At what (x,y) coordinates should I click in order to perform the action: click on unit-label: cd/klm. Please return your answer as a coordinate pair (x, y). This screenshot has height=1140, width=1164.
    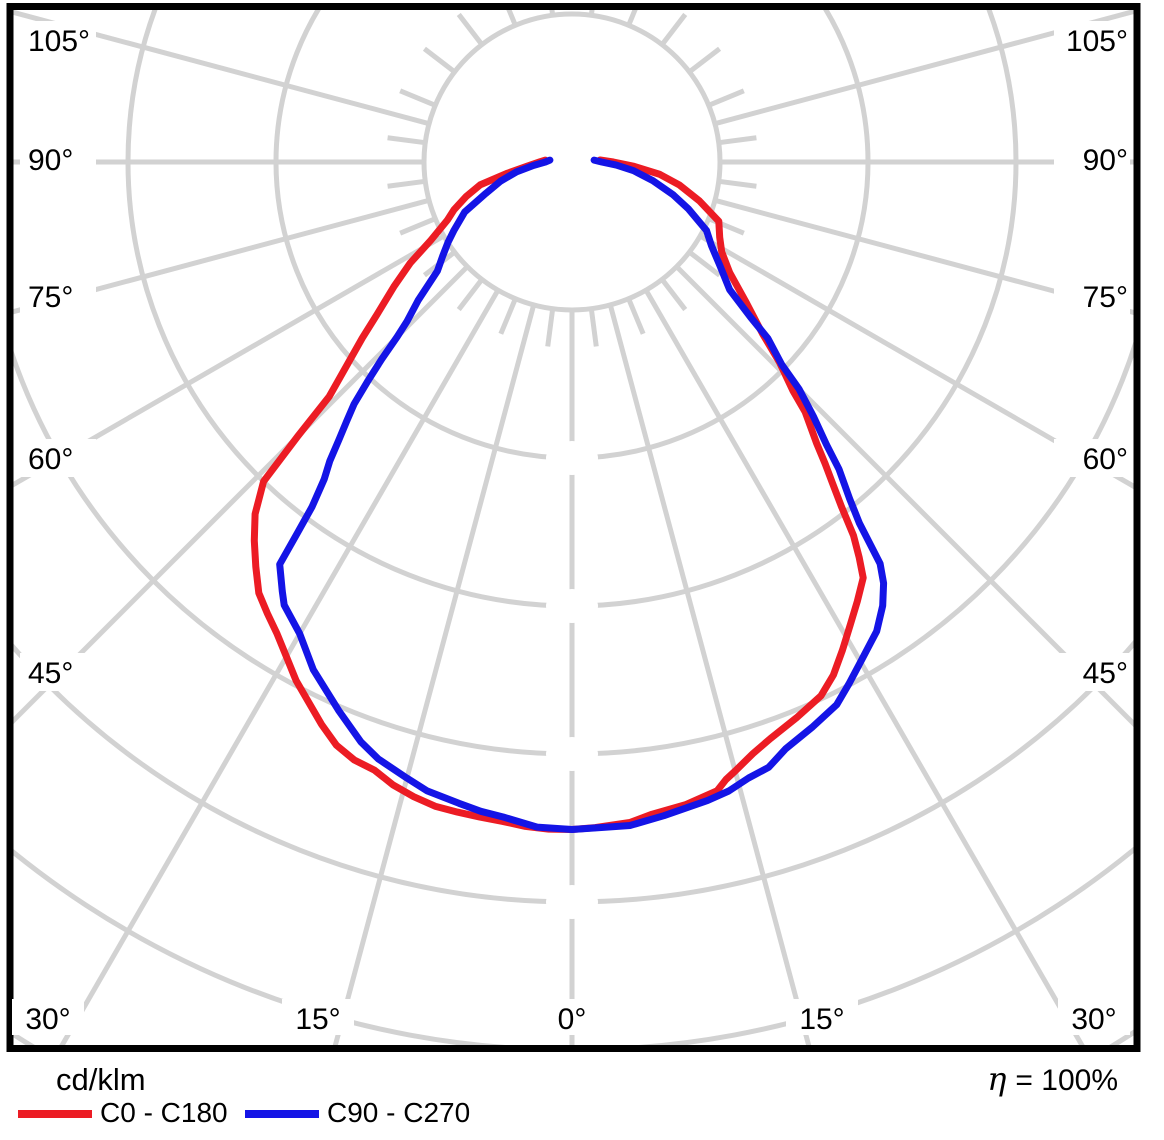
    Looking at the image, I should click on (101, 1079).